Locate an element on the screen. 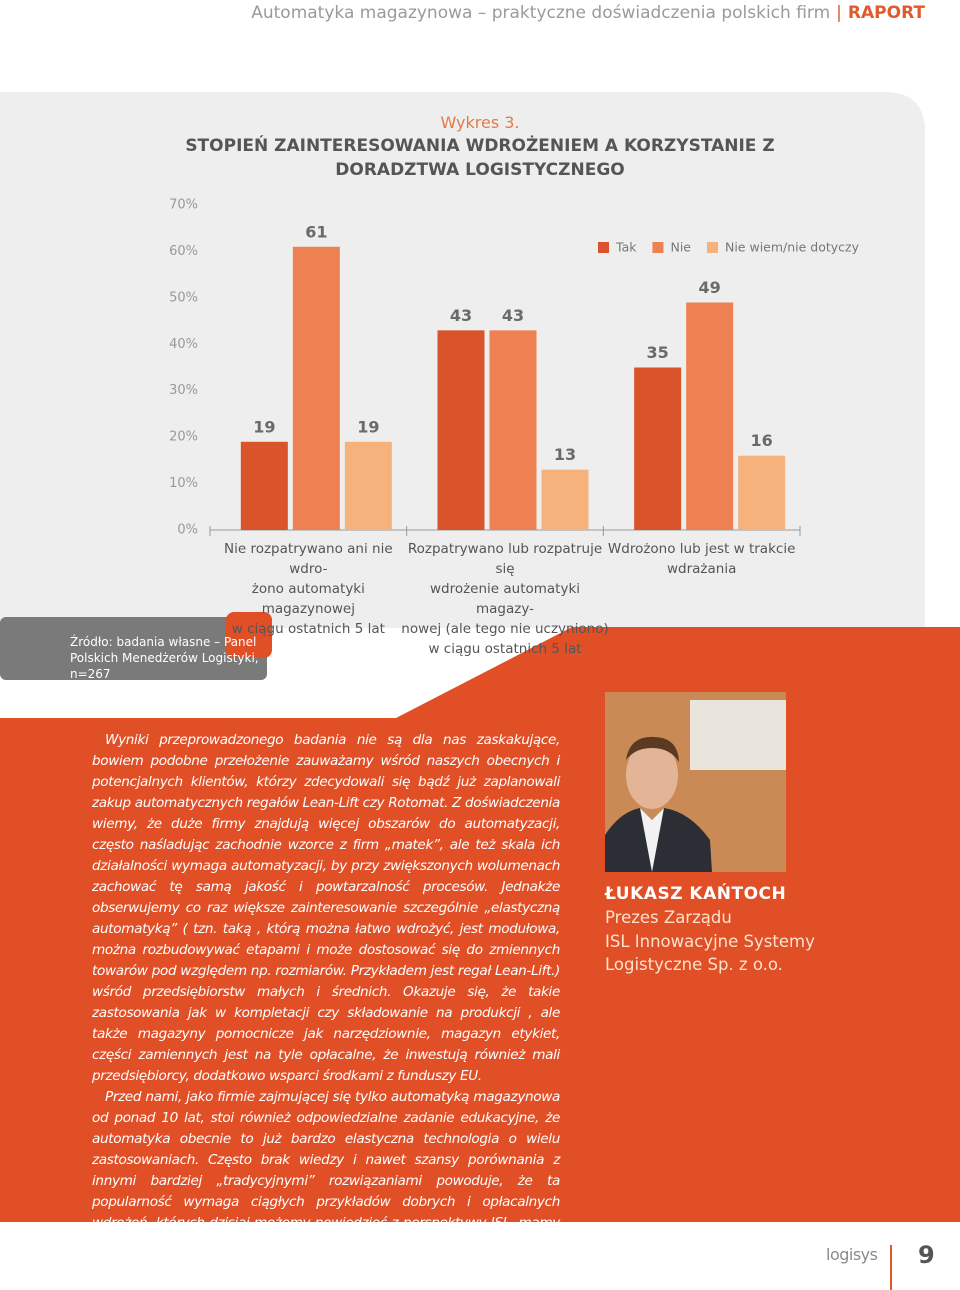 This screenshot has width=960, height=1290. footer-logo: logisys is located at coordinates (852, 1254).